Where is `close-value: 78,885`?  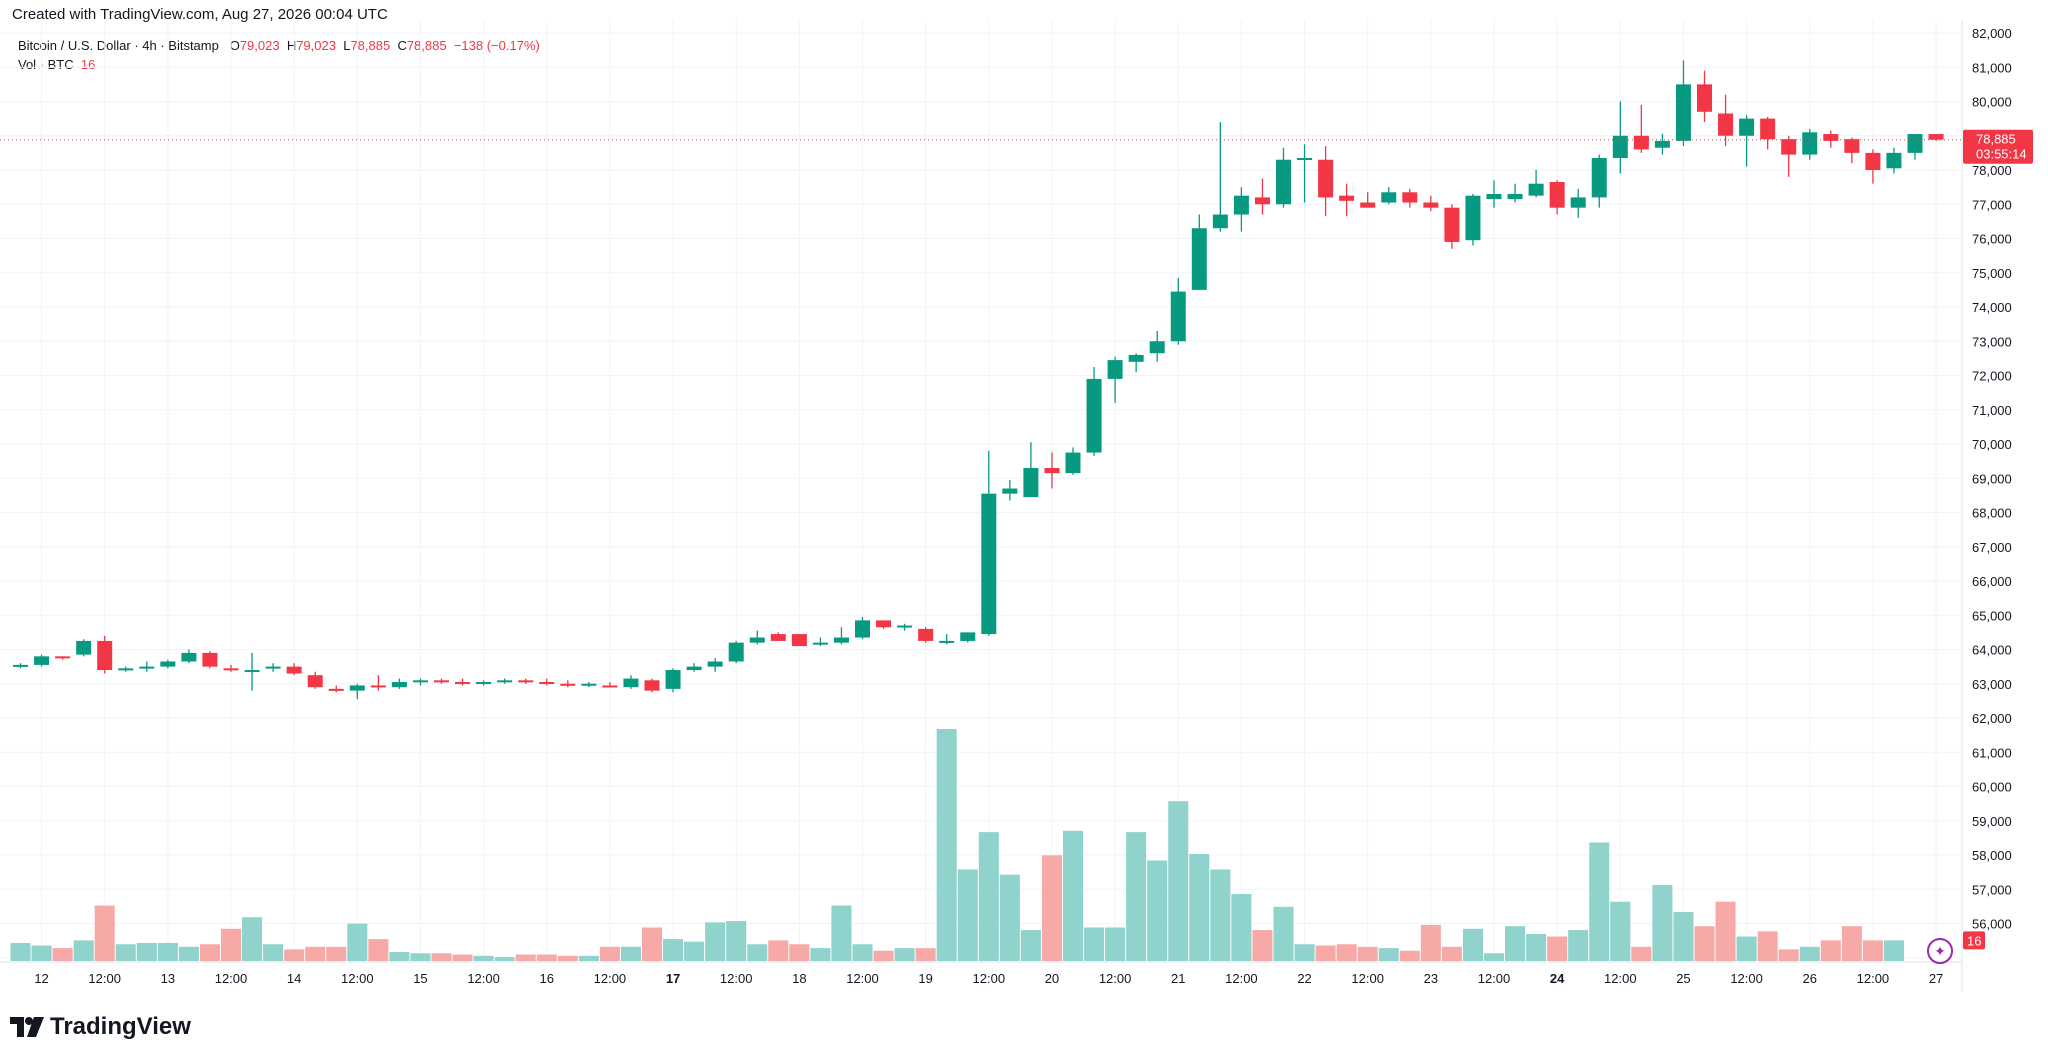
close-value: 78,885 is located at coordinates (426, 45).